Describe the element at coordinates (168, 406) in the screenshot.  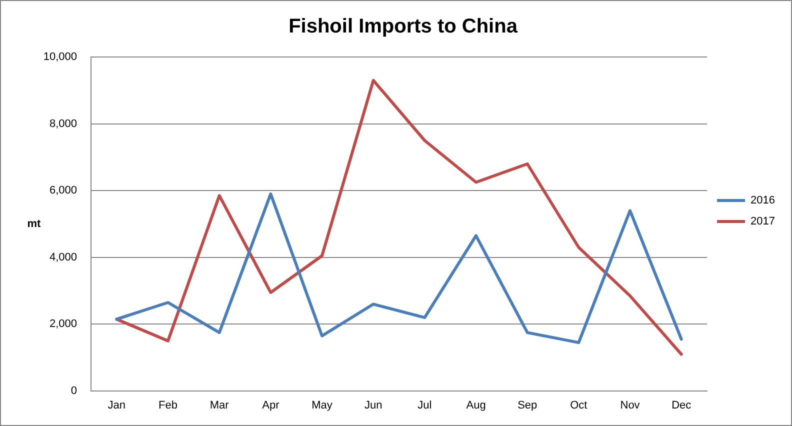
I see `x-tick-label: Feb` at that location.